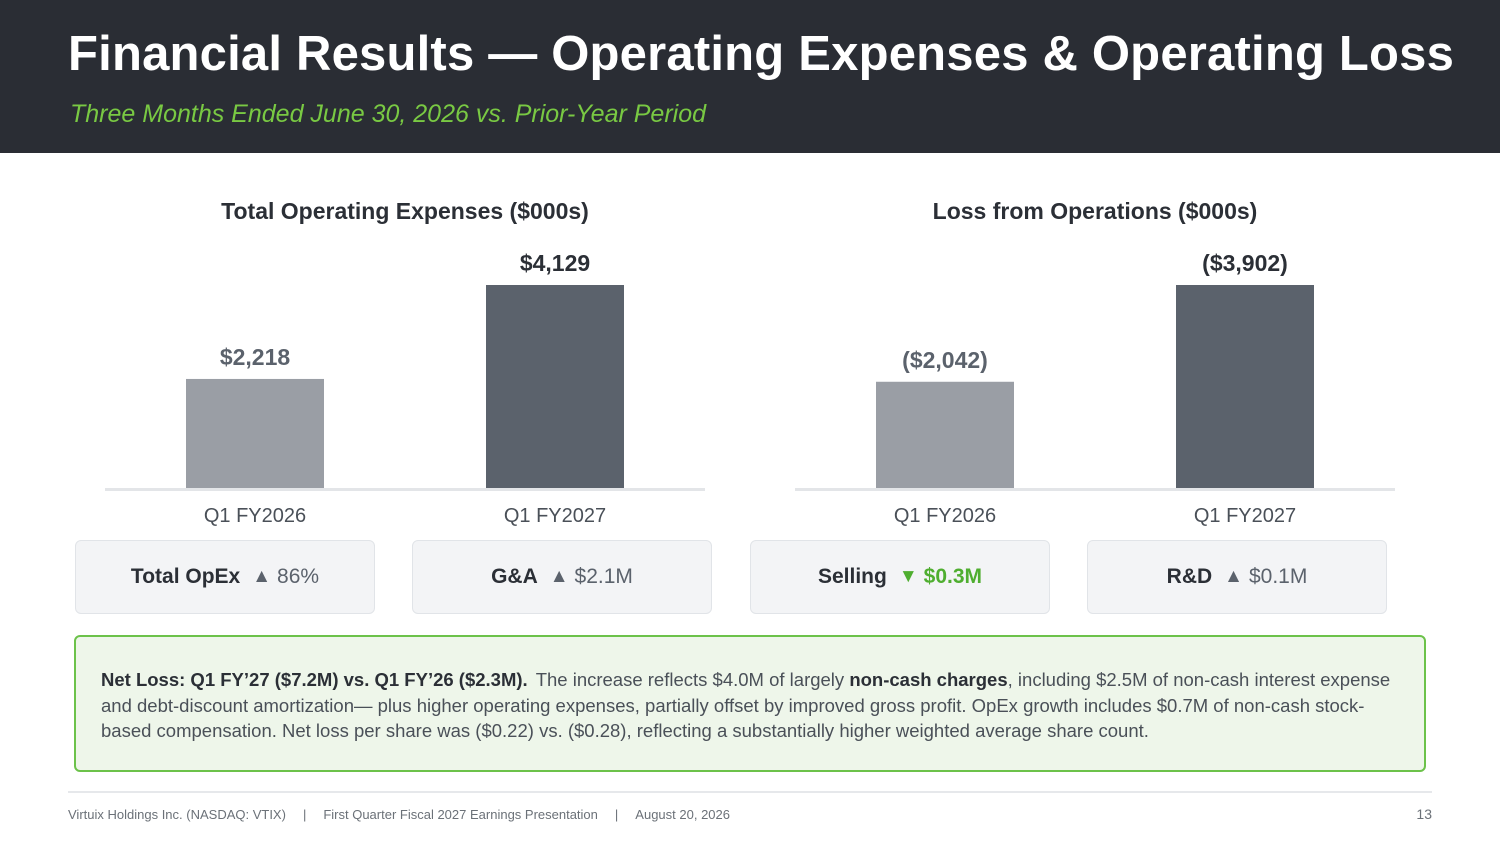  Describe the element at coordinates (1095, 211) in the screenshot. I see `oploss-chart-title: Loss from Operations ($000s)` at that location.